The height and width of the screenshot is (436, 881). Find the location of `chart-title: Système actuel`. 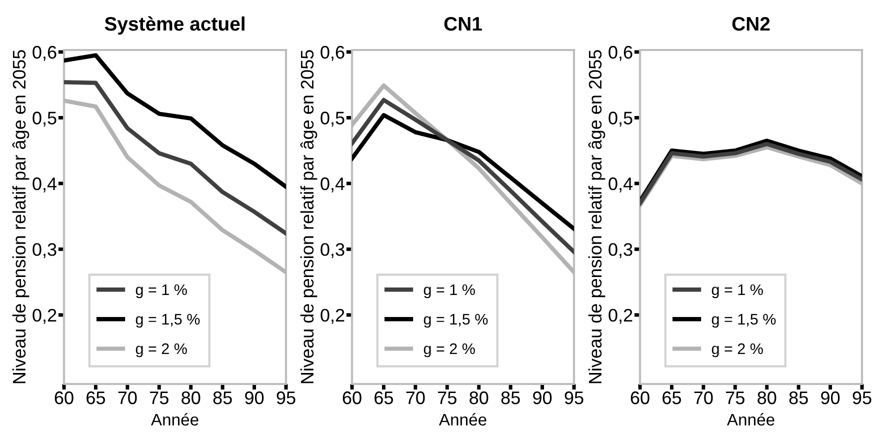

chart-title: Système actuel is located at coordinates (174, 25).